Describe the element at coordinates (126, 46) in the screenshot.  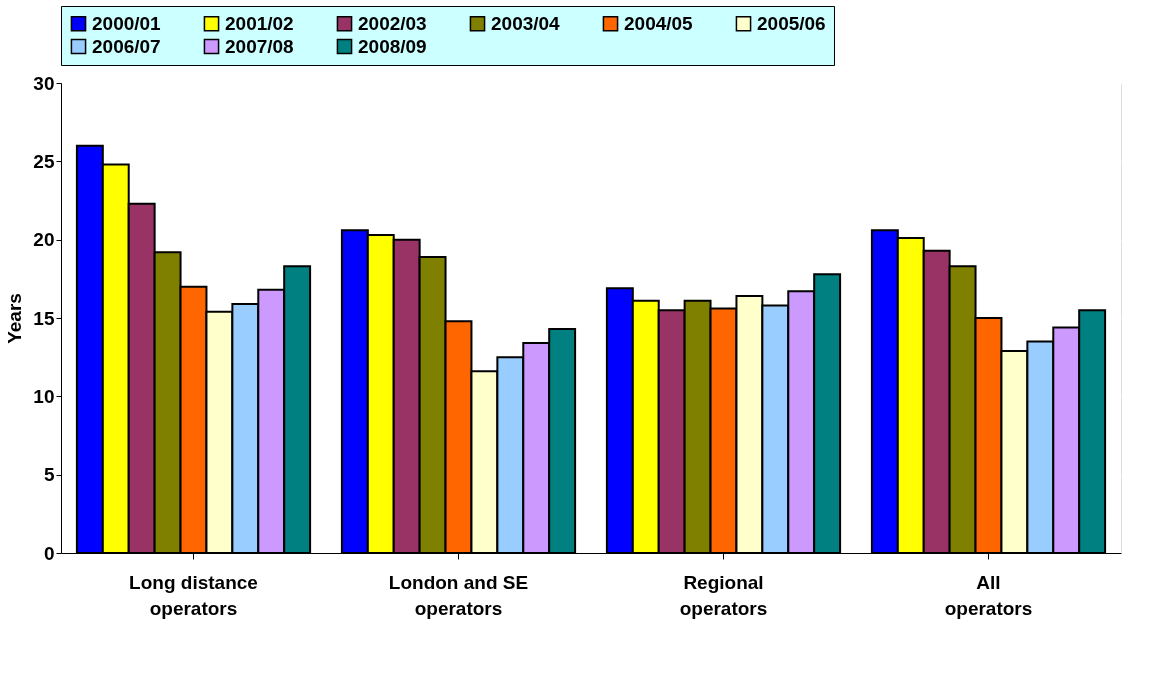
I see `legend-label: 2006/07` at that location.